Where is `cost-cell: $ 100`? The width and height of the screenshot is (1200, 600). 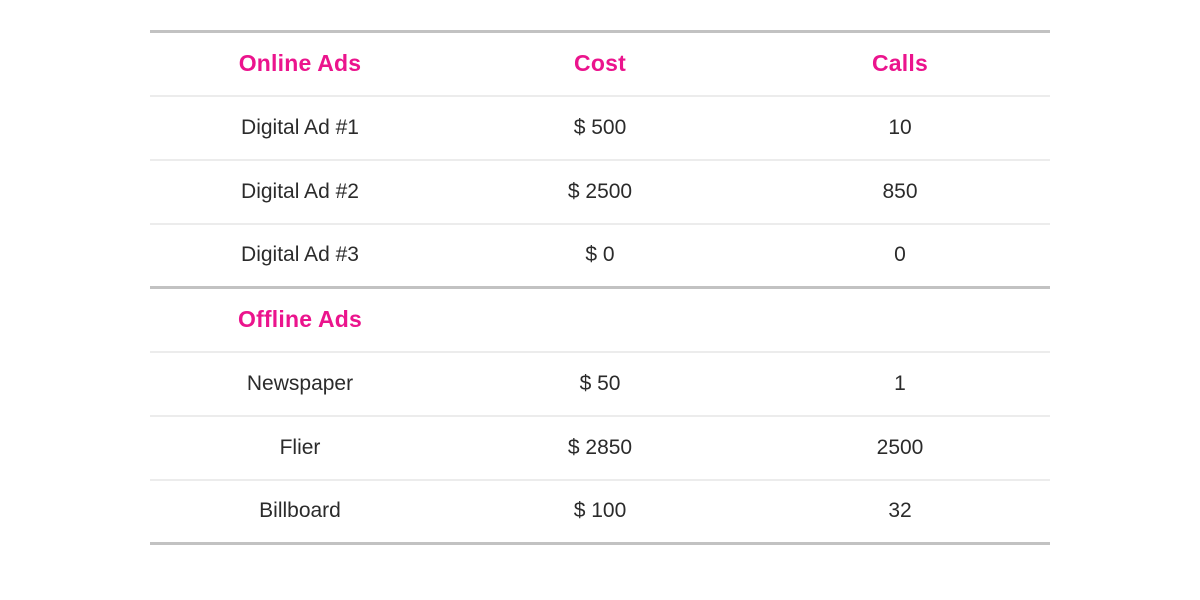 cost-cell: $ 100 is located at coordinates (600, 511).